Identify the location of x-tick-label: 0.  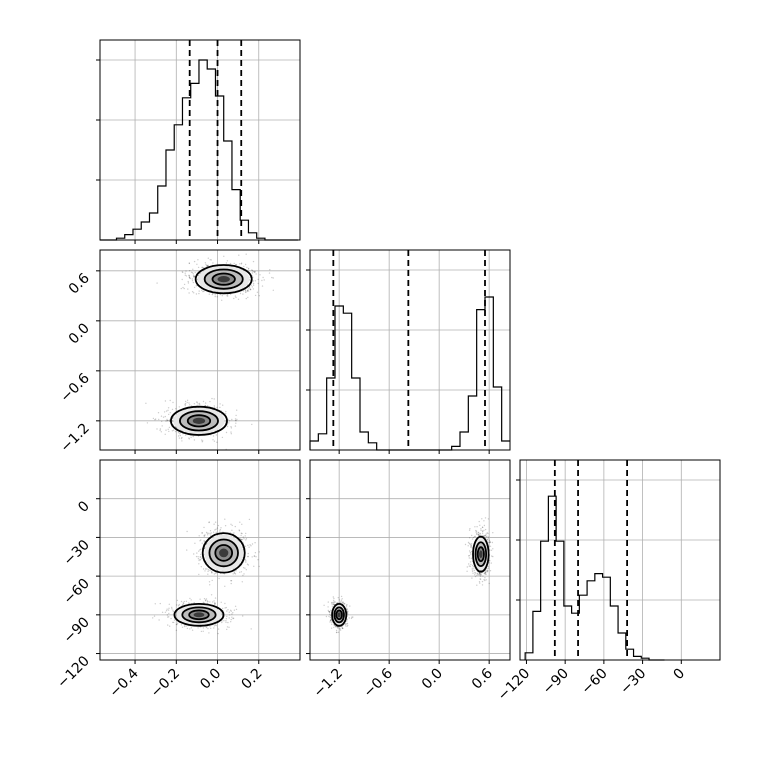
(679, 675).